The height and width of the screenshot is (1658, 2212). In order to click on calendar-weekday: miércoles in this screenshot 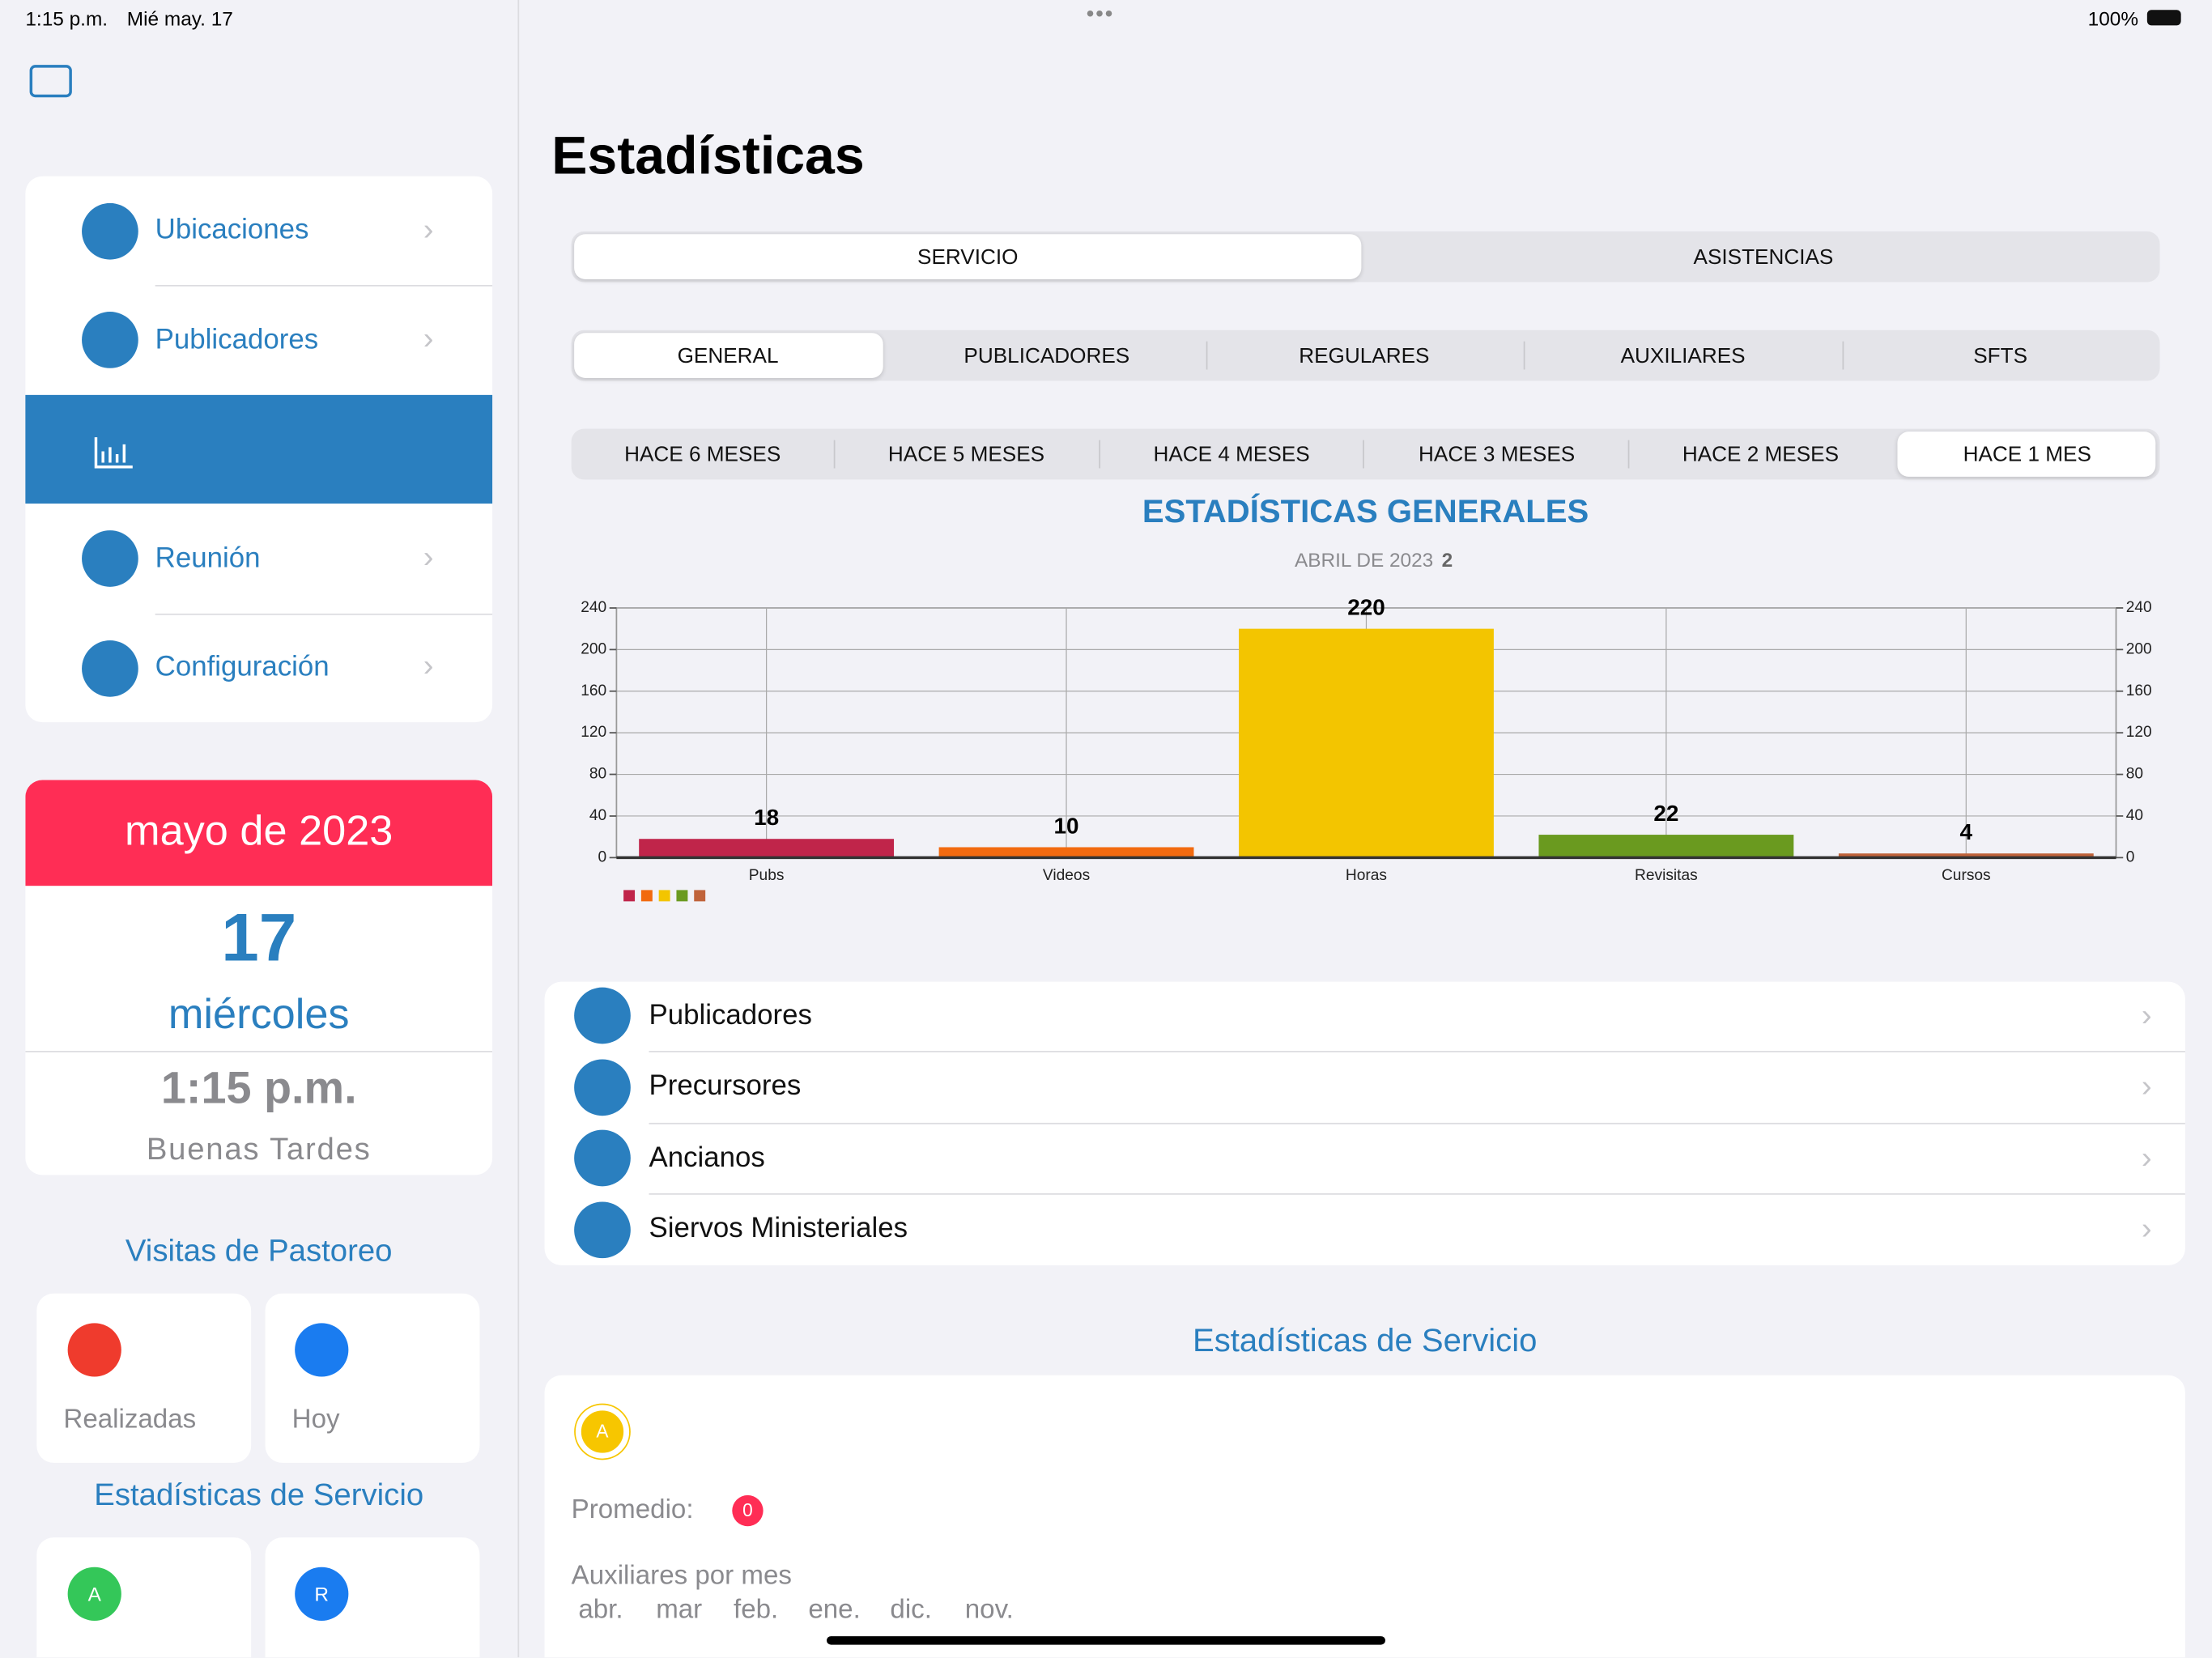, I will do `click(259, 1015)`.